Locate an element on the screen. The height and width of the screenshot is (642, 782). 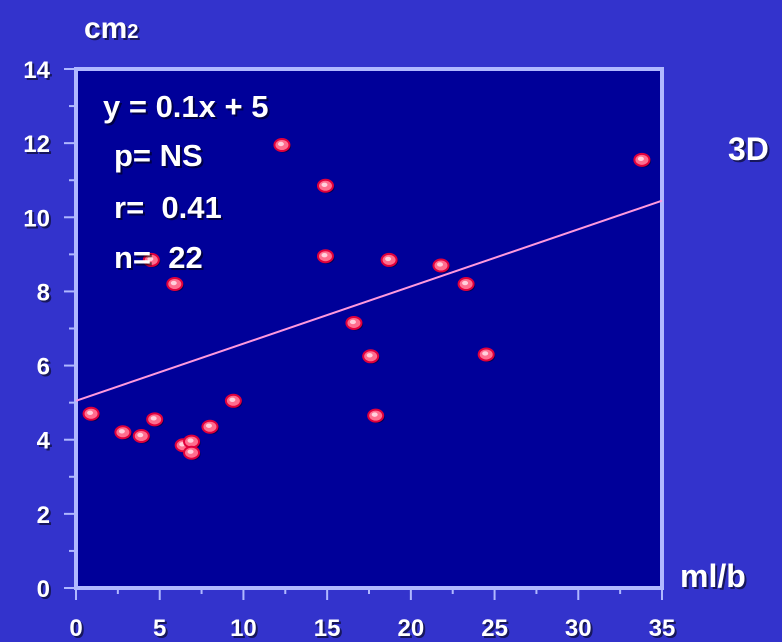
y-tick-label: 12 is located at coordinates (36, 144).